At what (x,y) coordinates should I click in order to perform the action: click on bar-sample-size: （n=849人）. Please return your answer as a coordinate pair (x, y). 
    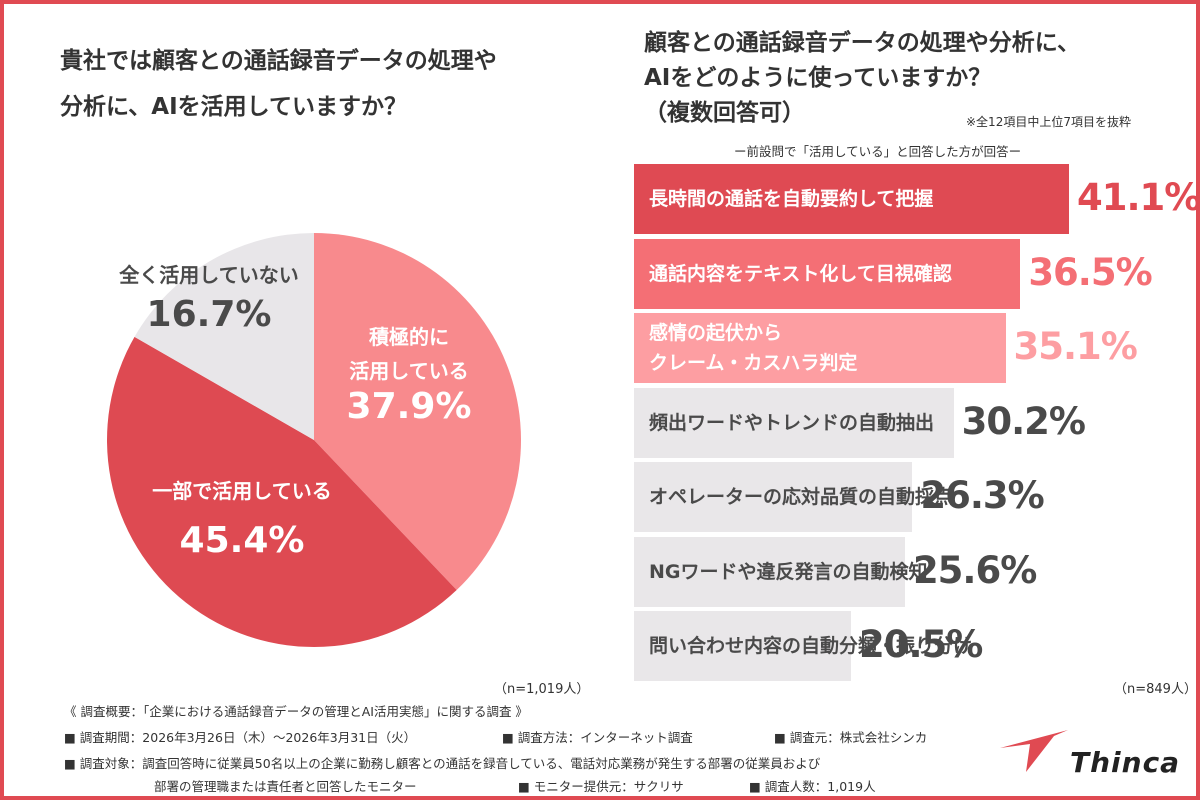
    Looking at the image, I should click on (1155, 689).